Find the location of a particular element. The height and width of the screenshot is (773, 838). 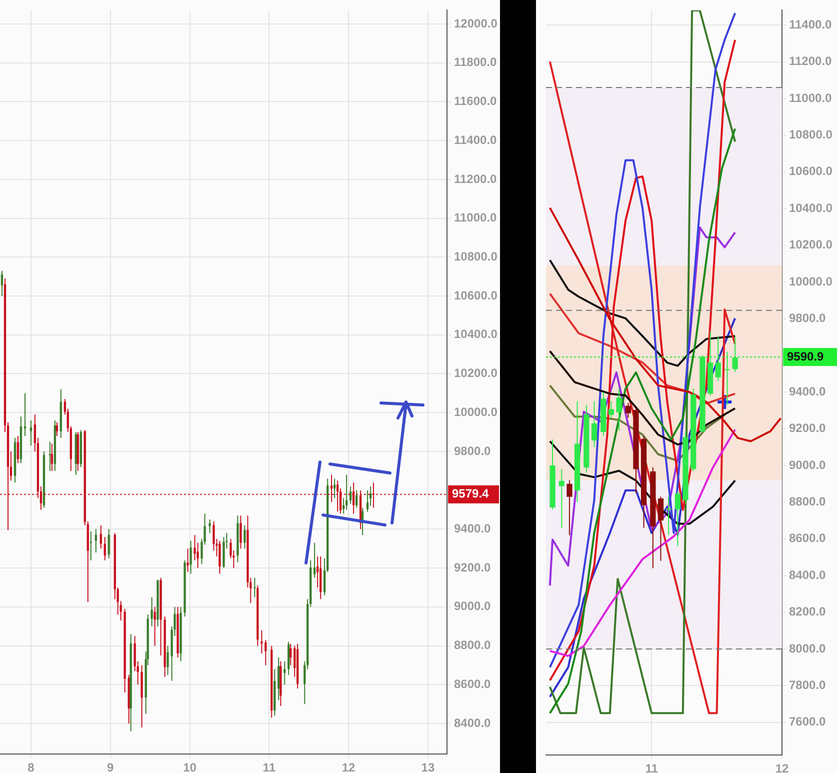

x-tick-label: 13 is located at coordinates (428, 766).